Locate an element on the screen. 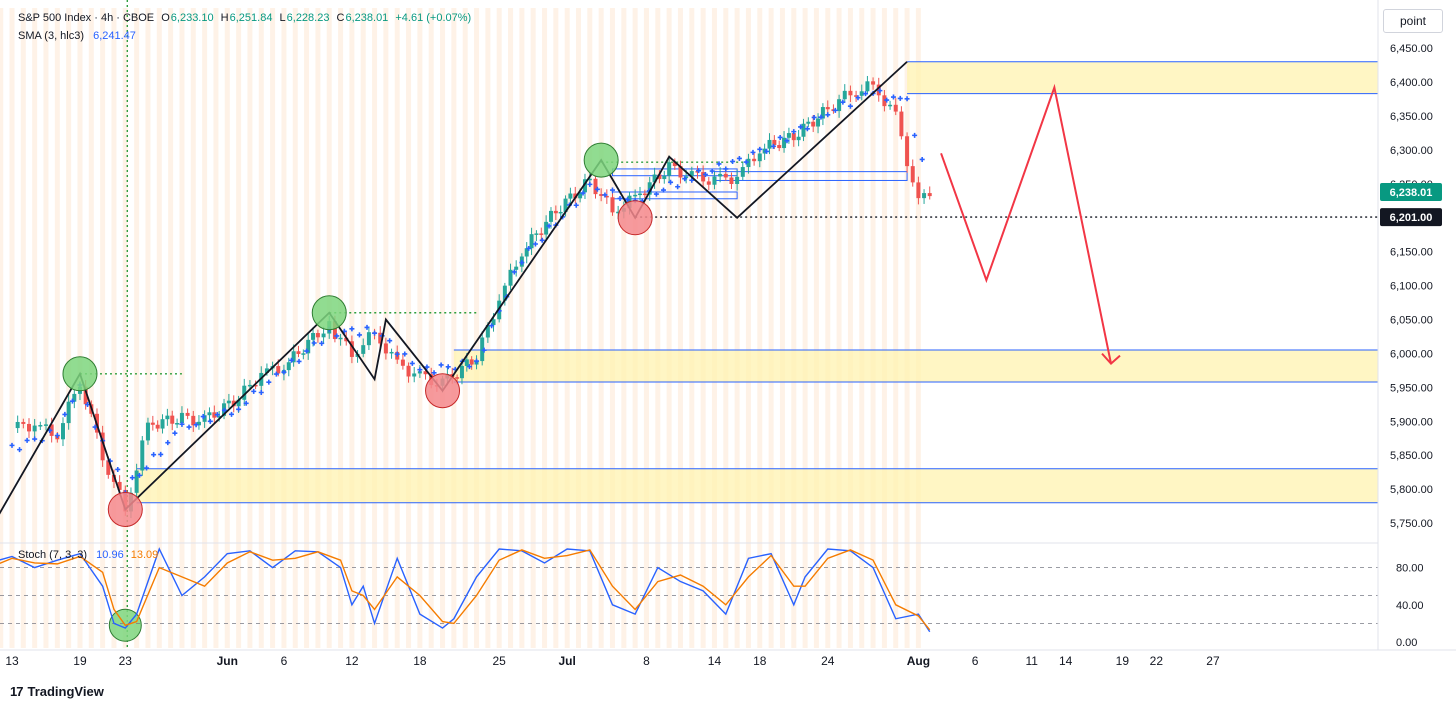 This screenshot has height=710, width=1456. time-tick-label: 6 is located at coordinates (284, 661).